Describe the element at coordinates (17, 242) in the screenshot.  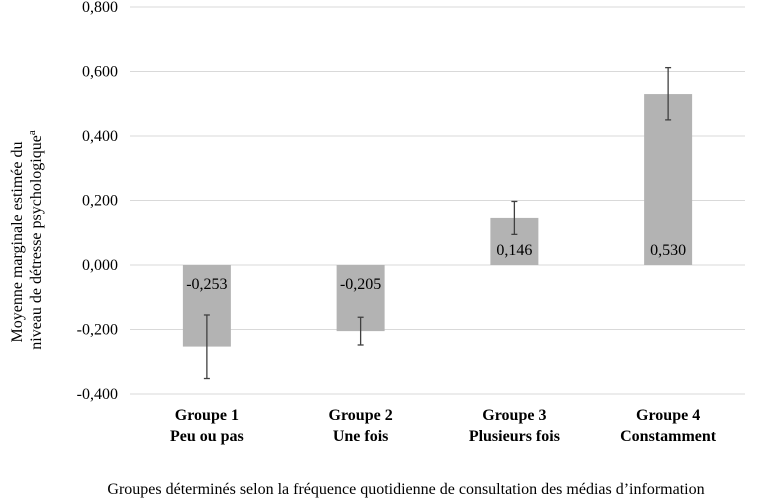
I see `y-axis-title-line-1: Moyenne marginale estimée du` at that location.